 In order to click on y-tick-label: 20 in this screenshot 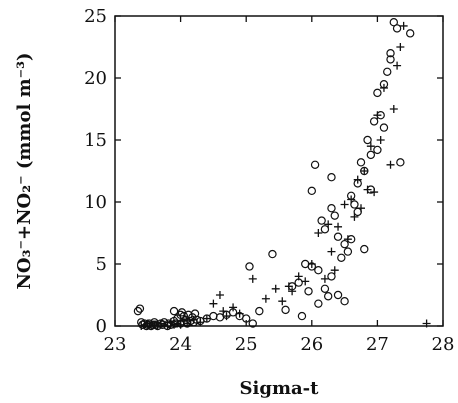, I will do `click(95, 78)`.